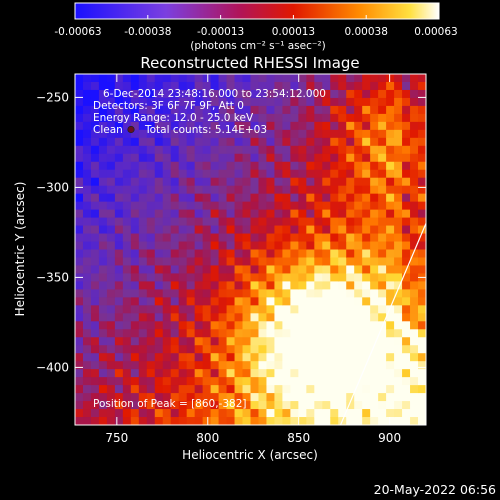 This screenshot has height=500, width=500. I want to click on footer-timestamp: 20-May-2022 06:56, so click(435, 489).